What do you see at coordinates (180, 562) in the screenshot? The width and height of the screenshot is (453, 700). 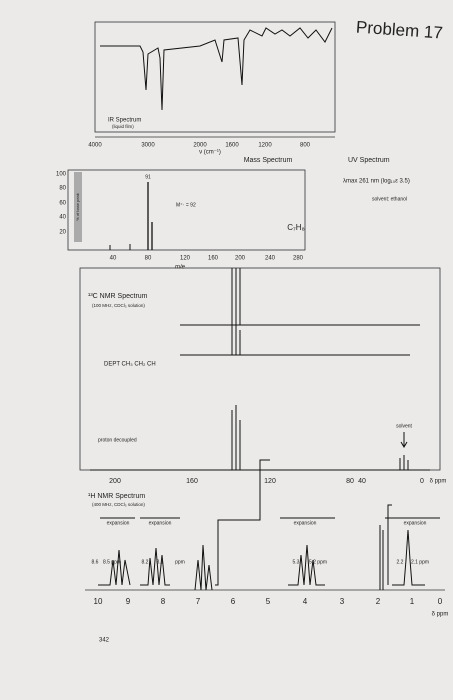 I see `expansion-ticks-item: ppm` at bounding box center [180, 562].